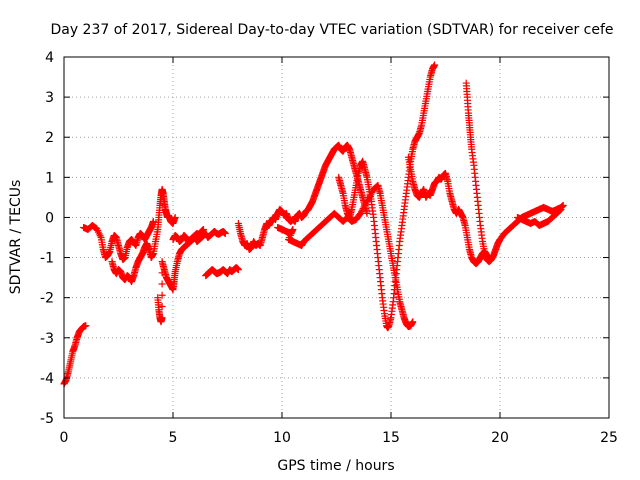 The width and height of the screenshot is (640, 480). Describe the element at coordinates (47, 379) in the screenshot. I see `y-tick-label: -4` at that location.